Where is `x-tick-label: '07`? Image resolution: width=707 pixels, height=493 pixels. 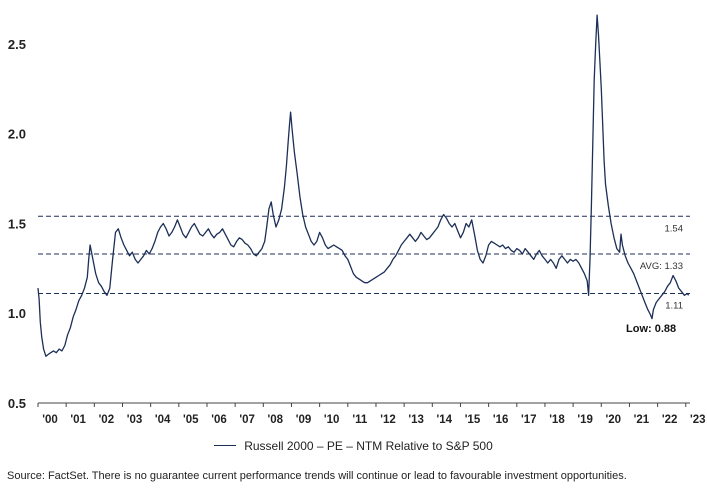 x-tick-label: '07 is located at coordinates (247, 420).